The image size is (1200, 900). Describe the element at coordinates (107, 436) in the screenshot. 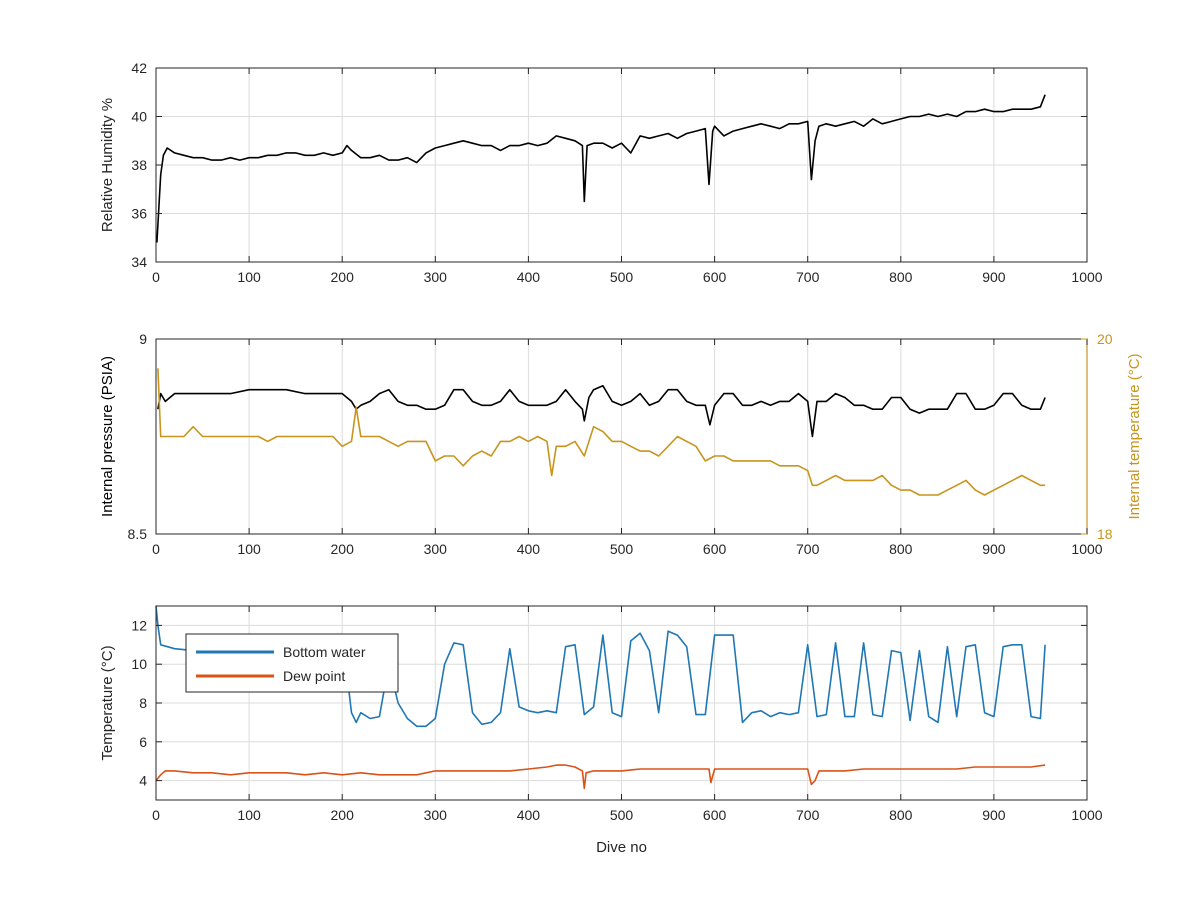

I see `y-axis-label: Internal pressure (PSIA)` at that location.